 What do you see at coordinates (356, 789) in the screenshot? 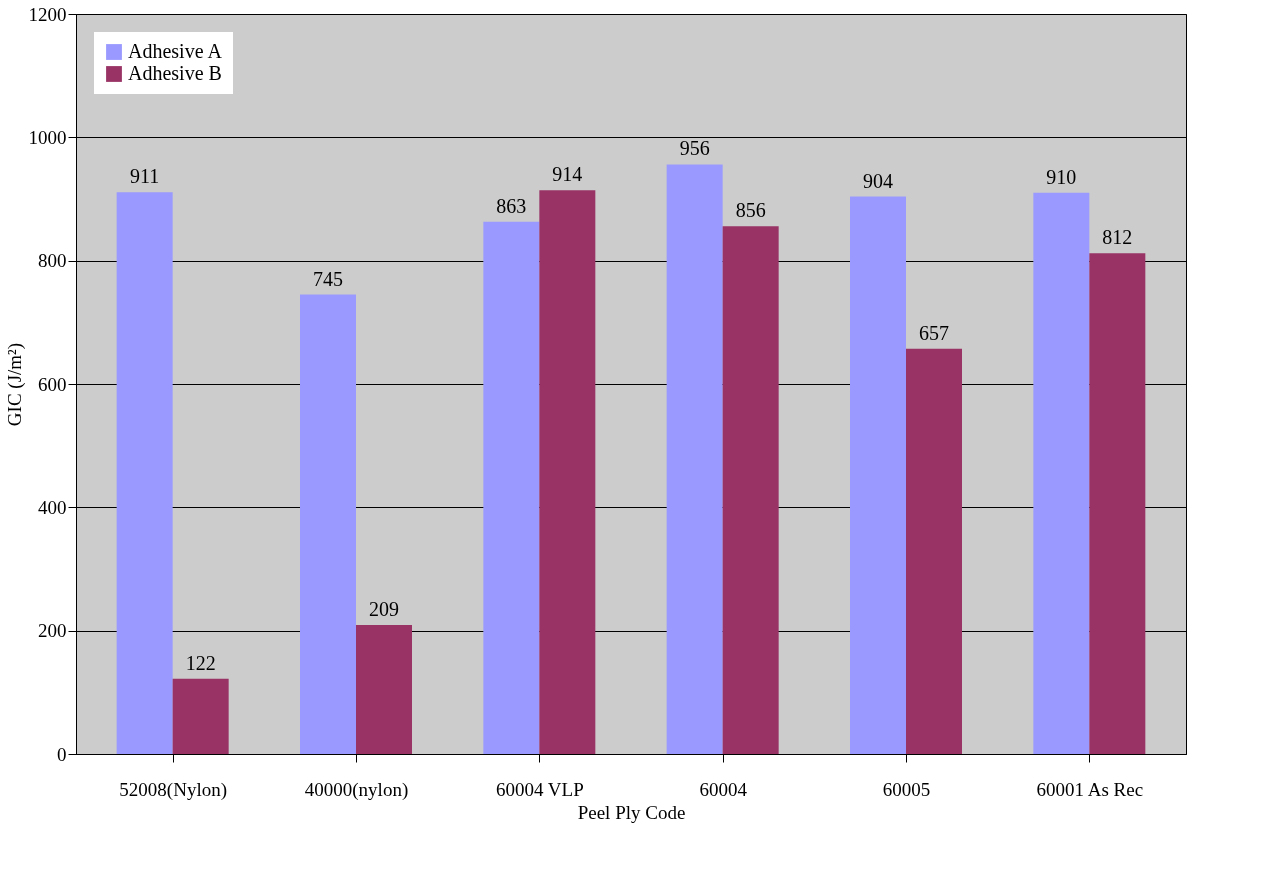
I see `x-tick-label: 40000(nylon)` at bounding box center [356, 789].